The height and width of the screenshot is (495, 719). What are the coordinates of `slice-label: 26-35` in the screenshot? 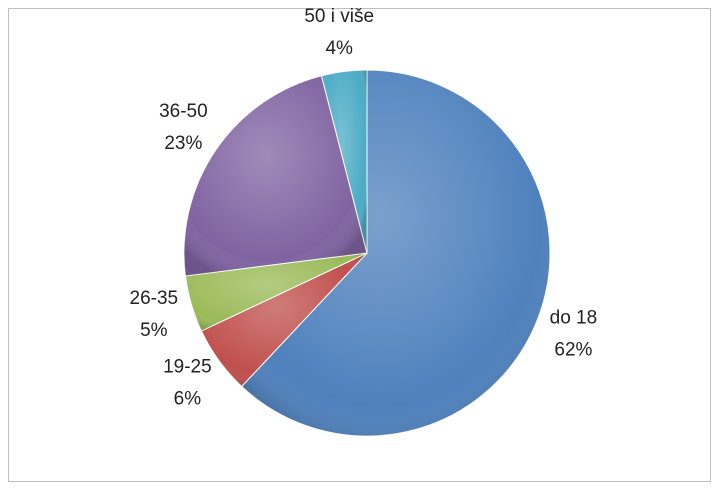 It's located at (154, 298).